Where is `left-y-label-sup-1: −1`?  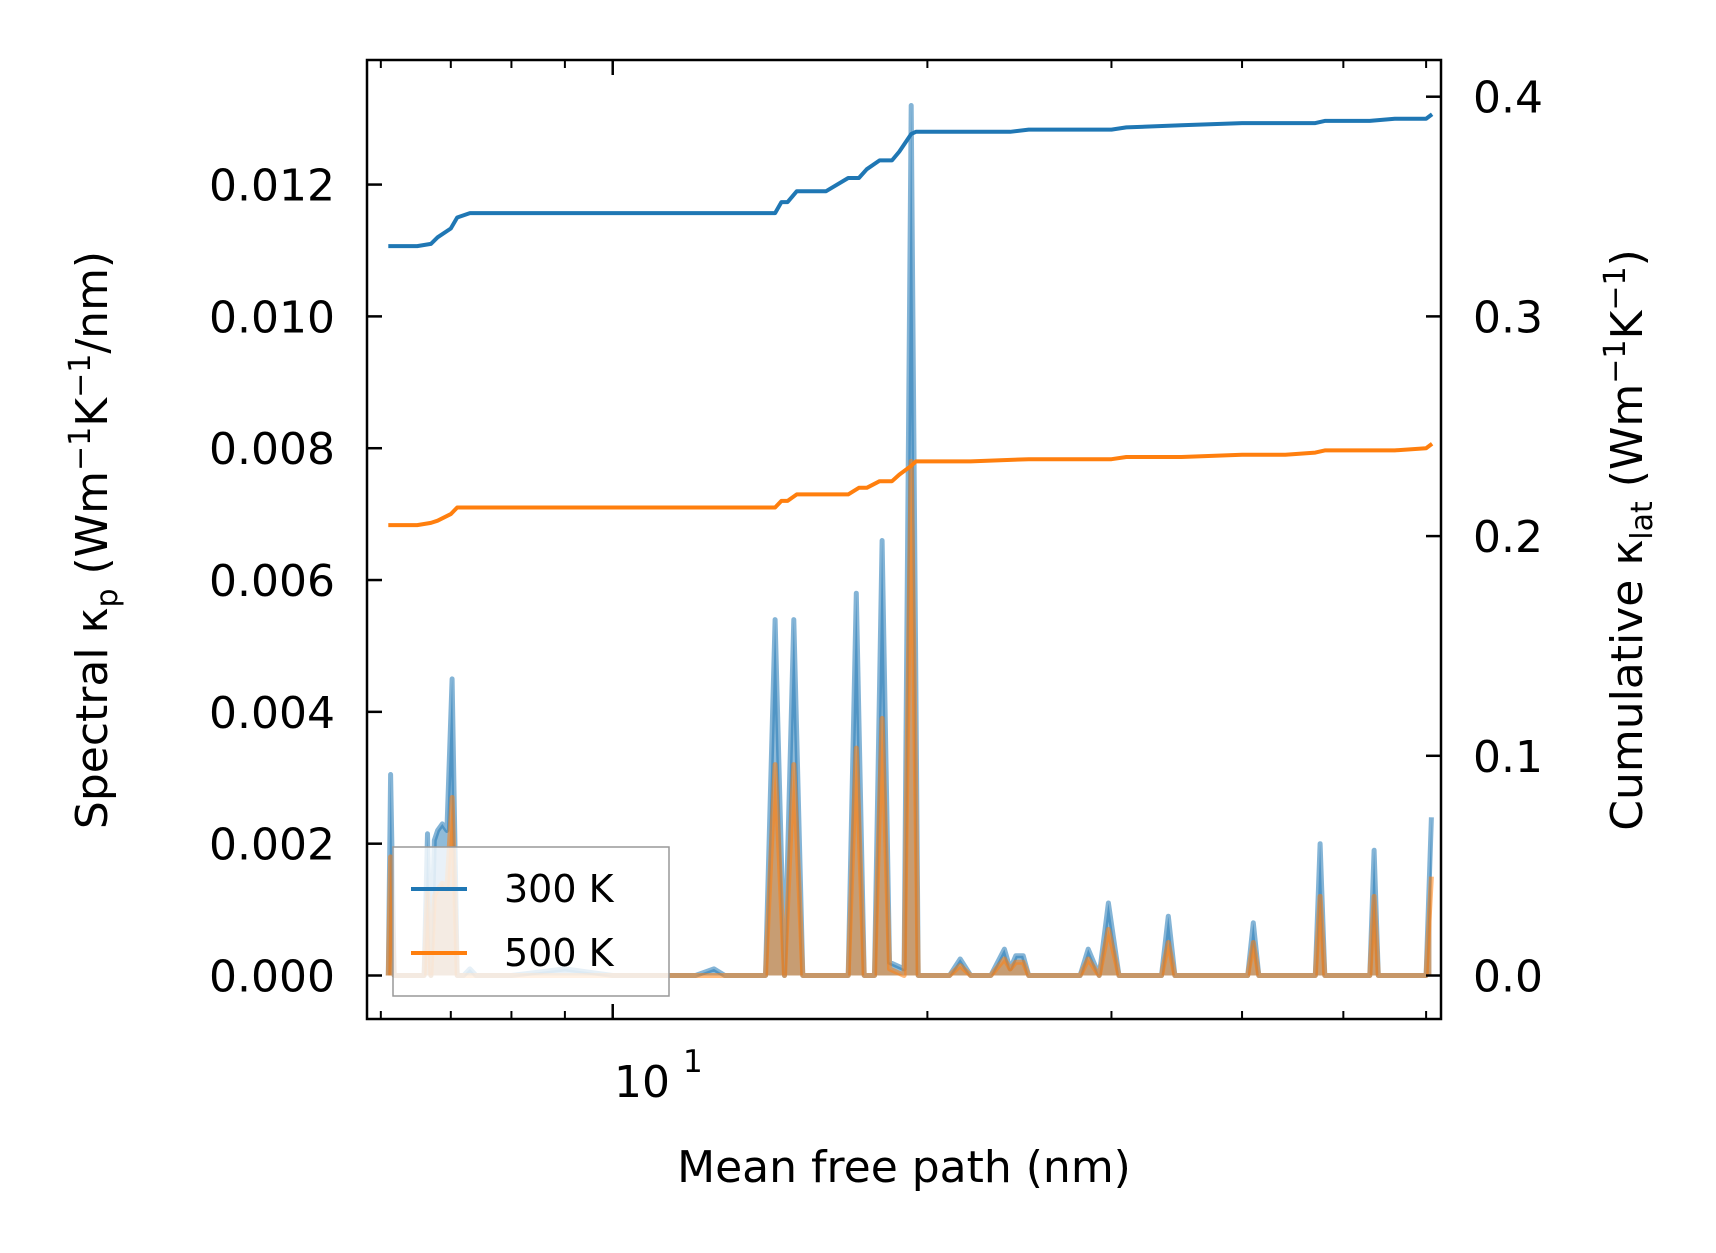 left-y-label-sup-1: −1 is located at coordinates (80, 449).